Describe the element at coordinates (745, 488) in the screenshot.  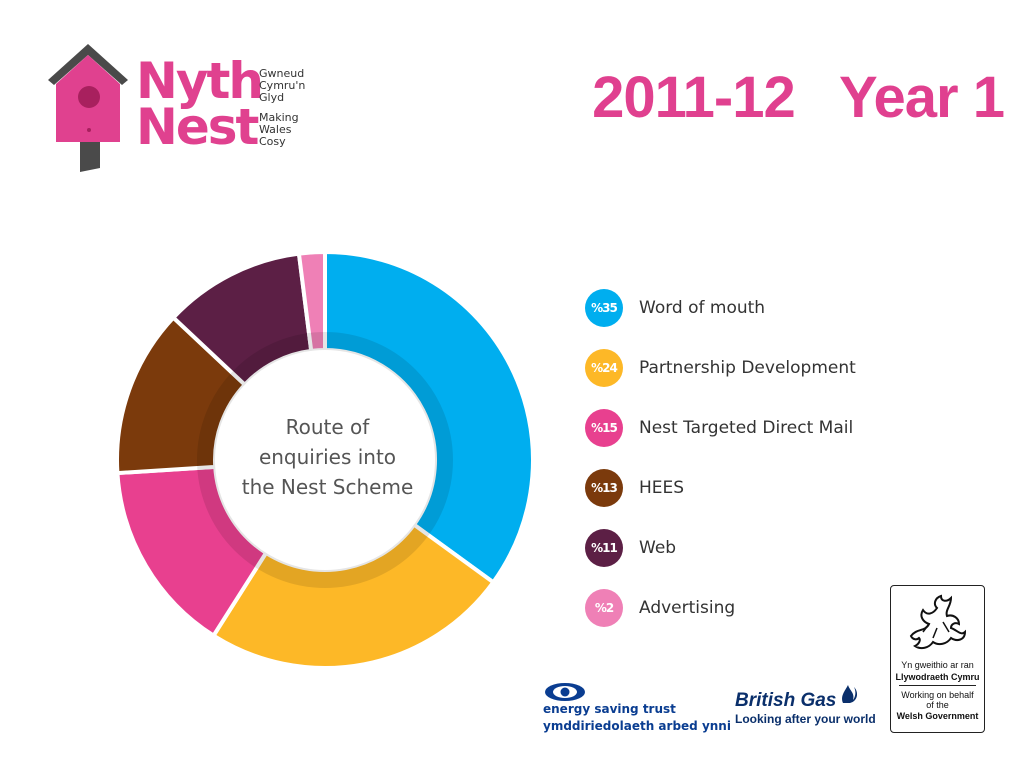
I see `legend-item: %13 HEES` at that location.